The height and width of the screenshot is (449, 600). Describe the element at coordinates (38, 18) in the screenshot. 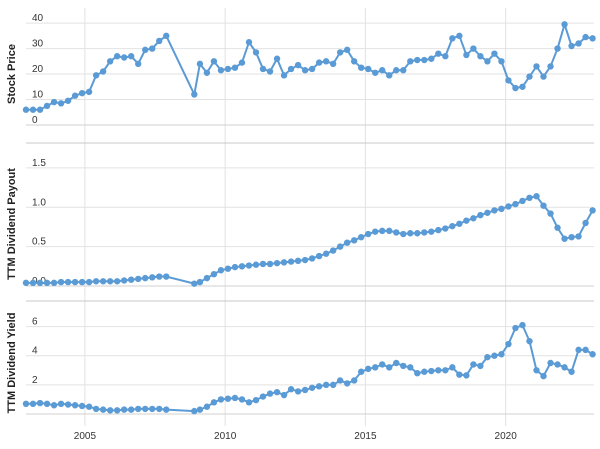

I see `y-tick-label: 40` at that location.